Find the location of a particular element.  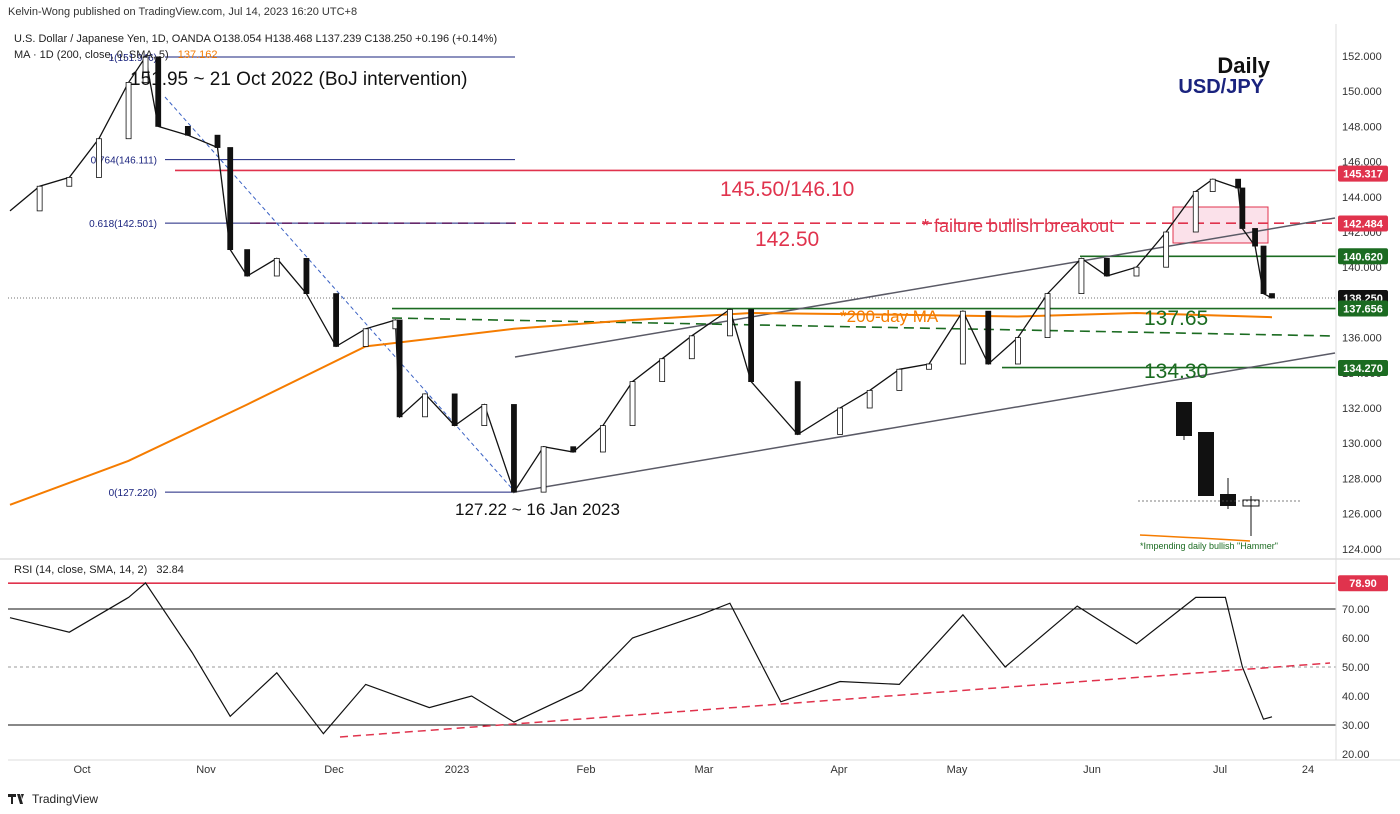

lower-trendline is located at coordinates (925, 422).